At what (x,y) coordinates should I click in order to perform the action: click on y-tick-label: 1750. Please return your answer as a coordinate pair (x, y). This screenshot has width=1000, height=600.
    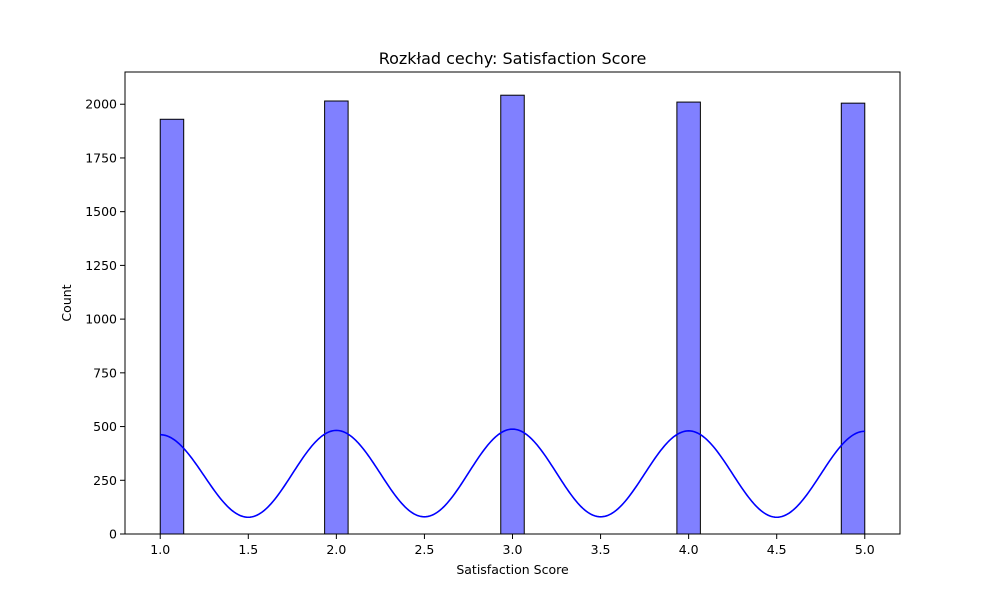
    Looking at the image, I should click on (101, 157).